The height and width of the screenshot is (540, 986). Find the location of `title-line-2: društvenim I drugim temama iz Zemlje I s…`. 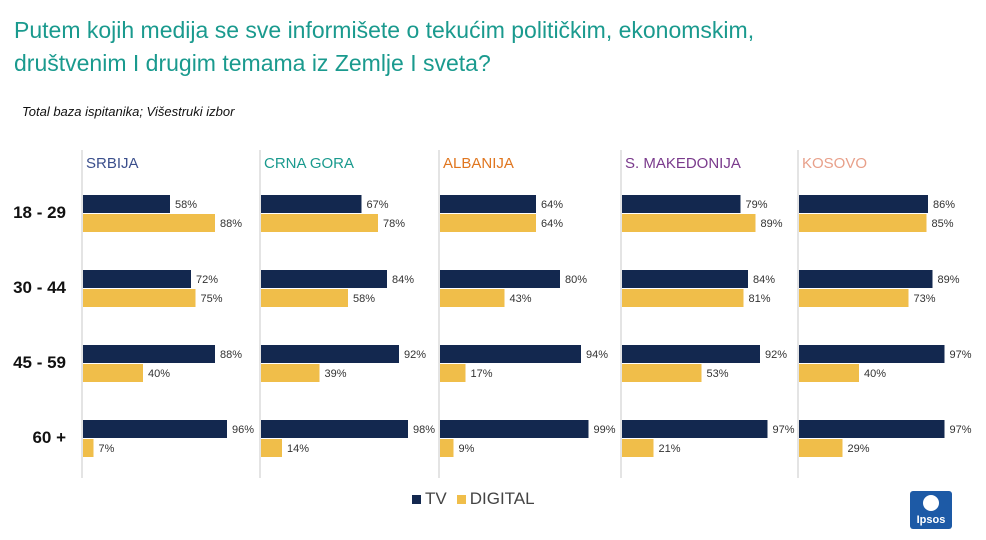

title-line-2: društvenim I drugim temama iz Zemlje I s… is located at coordinates (252, 63).